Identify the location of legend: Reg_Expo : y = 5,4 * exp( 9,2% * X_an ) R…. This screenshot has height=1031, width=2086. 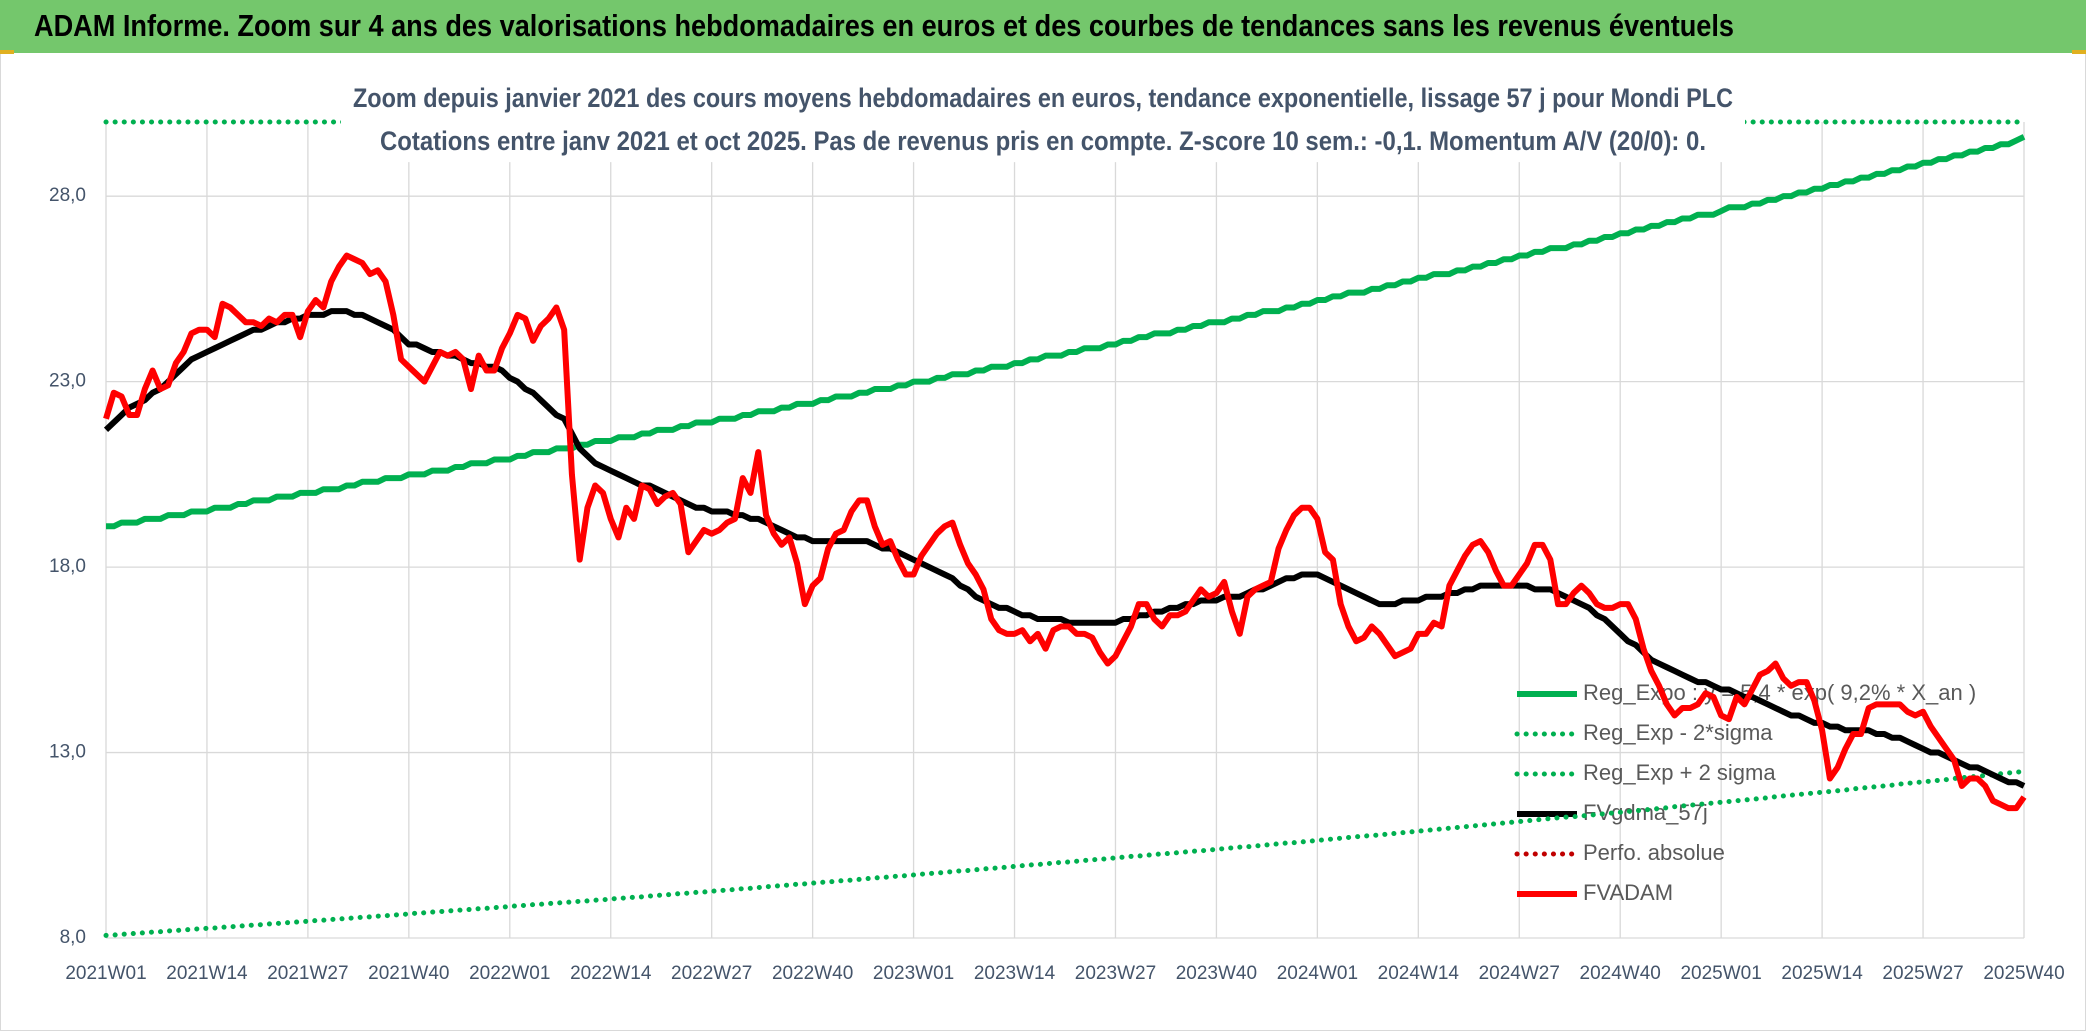
(1745, 792).